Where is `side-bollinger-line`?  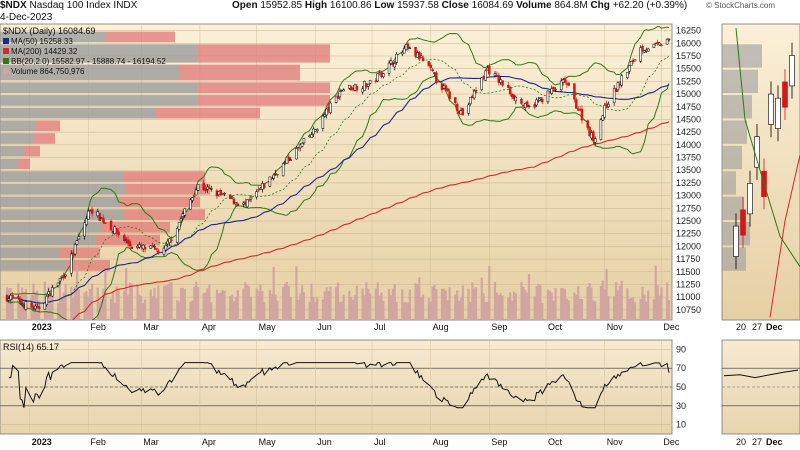
side-bollinger-line is located at coordinates (767, 147).